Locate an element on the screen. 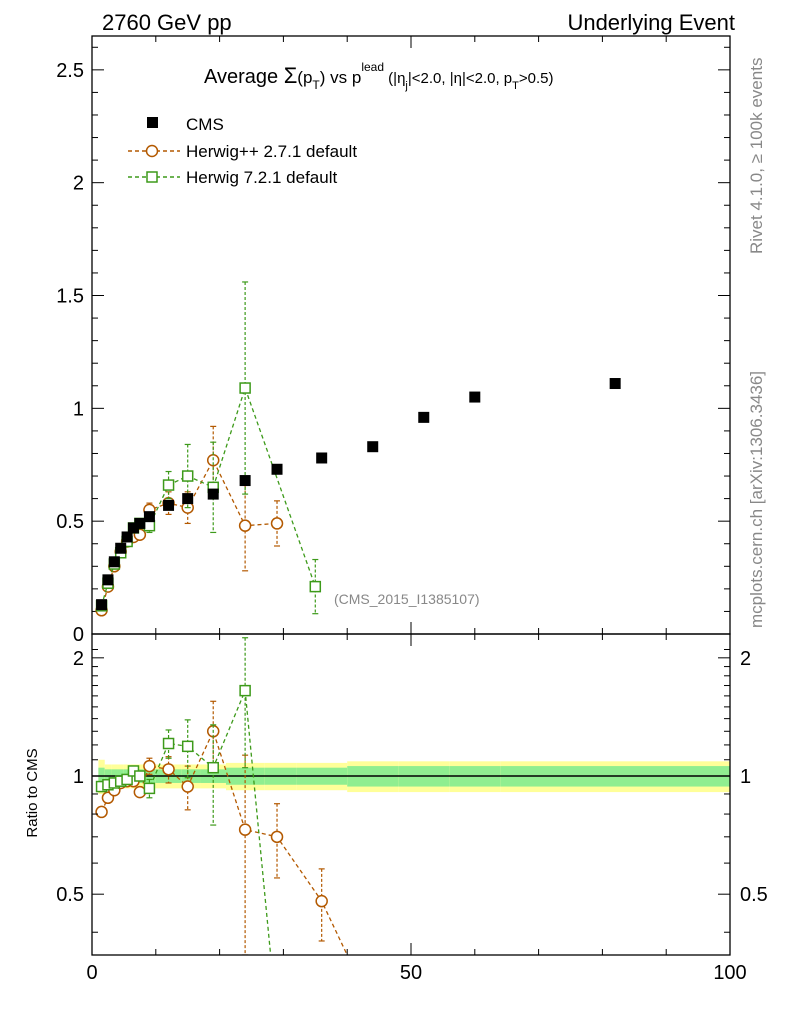 The image size is (786, 1024). rivet-label: Rivet 4.1.0, ≥ 100k events is located at coordinates (756, 156).